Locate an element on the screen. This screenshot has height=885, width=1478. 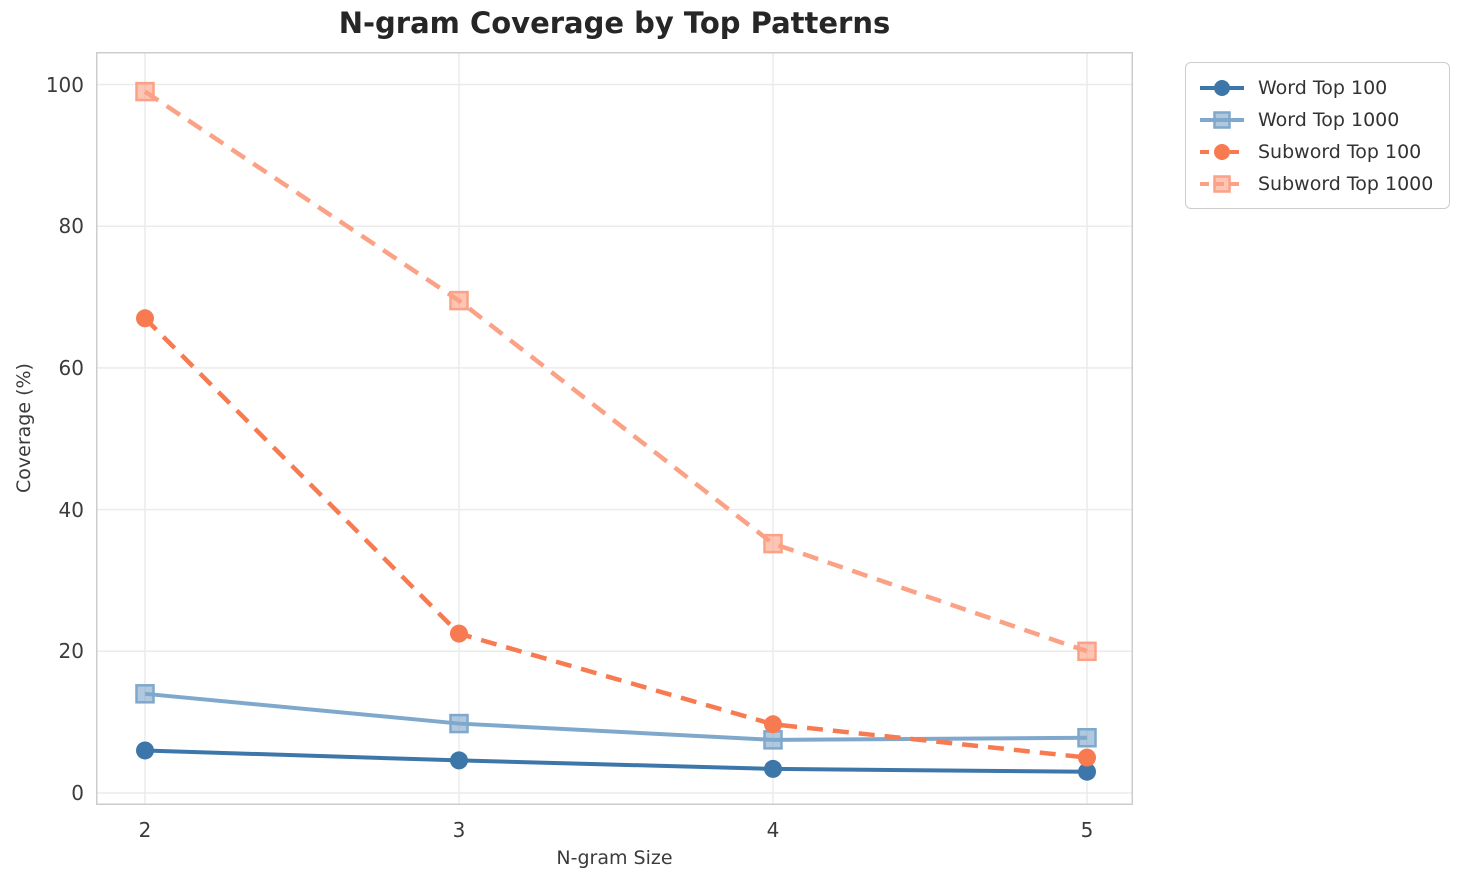
y-tick-label: 60 is located at coordinates (71, 367).